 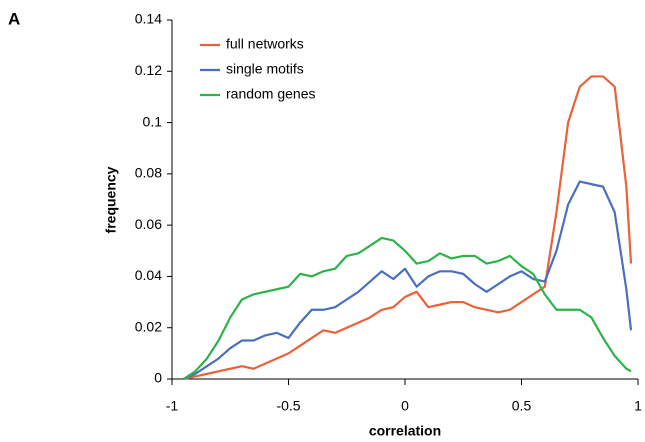 What do you see at coordinates (153, 121) in the screenshot?
I see `y-tick-label: 0.1` at bounding box center [153, 121].